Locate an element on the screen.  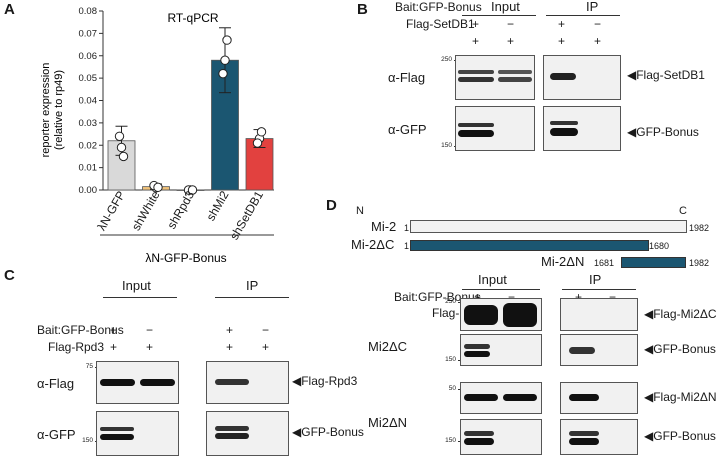
d-mi2-start: 1 is located at coordinates (407, 228).